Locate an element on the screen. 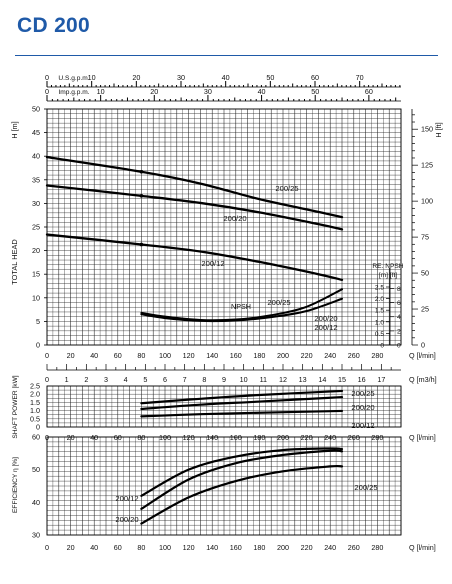 The height and width of the screenshot is (584, 452). head-x-tick-label: 20 is located at coordinates (71, 355).